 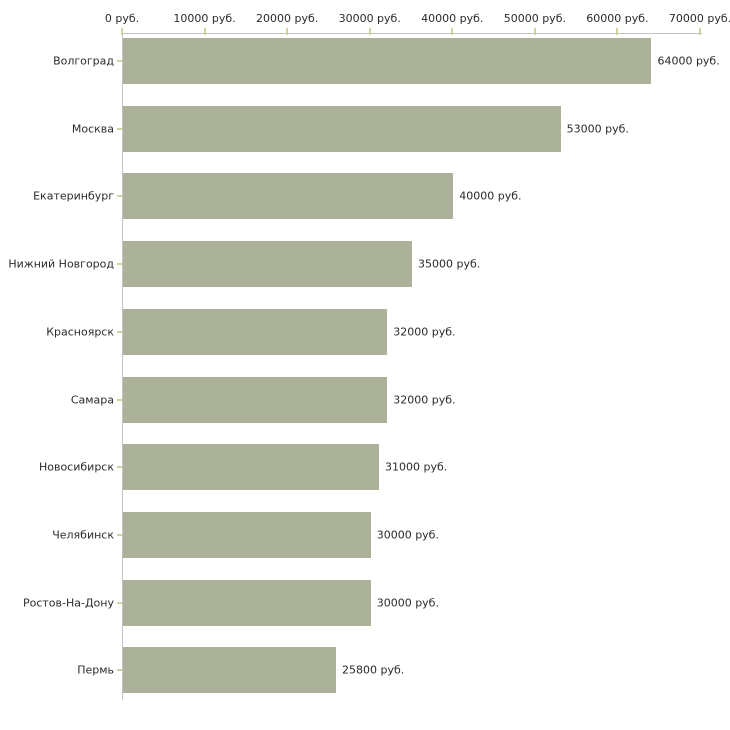 What do you see at coordinates (449, 264) in the screenshot?
I see `value-label: 35000 руб.` at bounding box center [449, 264].